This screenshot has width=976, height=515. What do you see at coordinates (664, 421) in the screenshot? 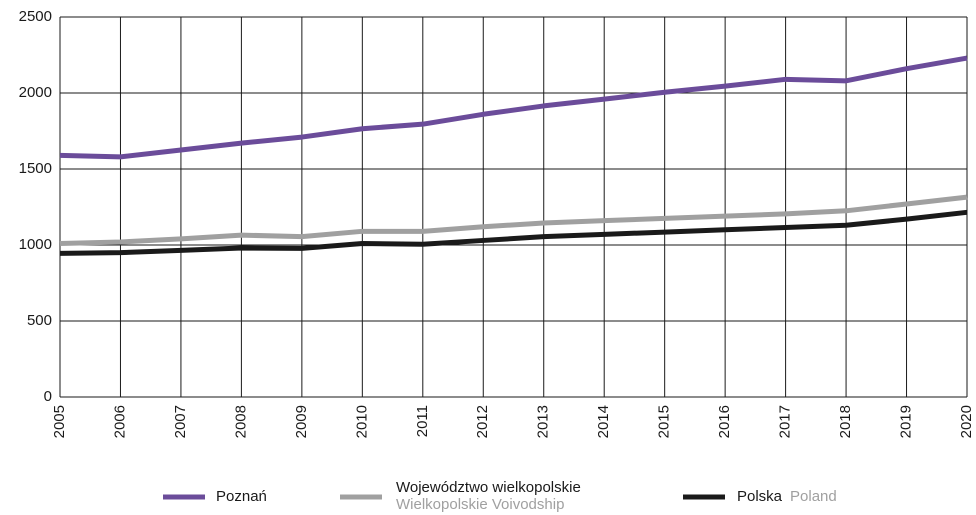
I see `x-tick-label: 2015` at bounding box center [664, 421].